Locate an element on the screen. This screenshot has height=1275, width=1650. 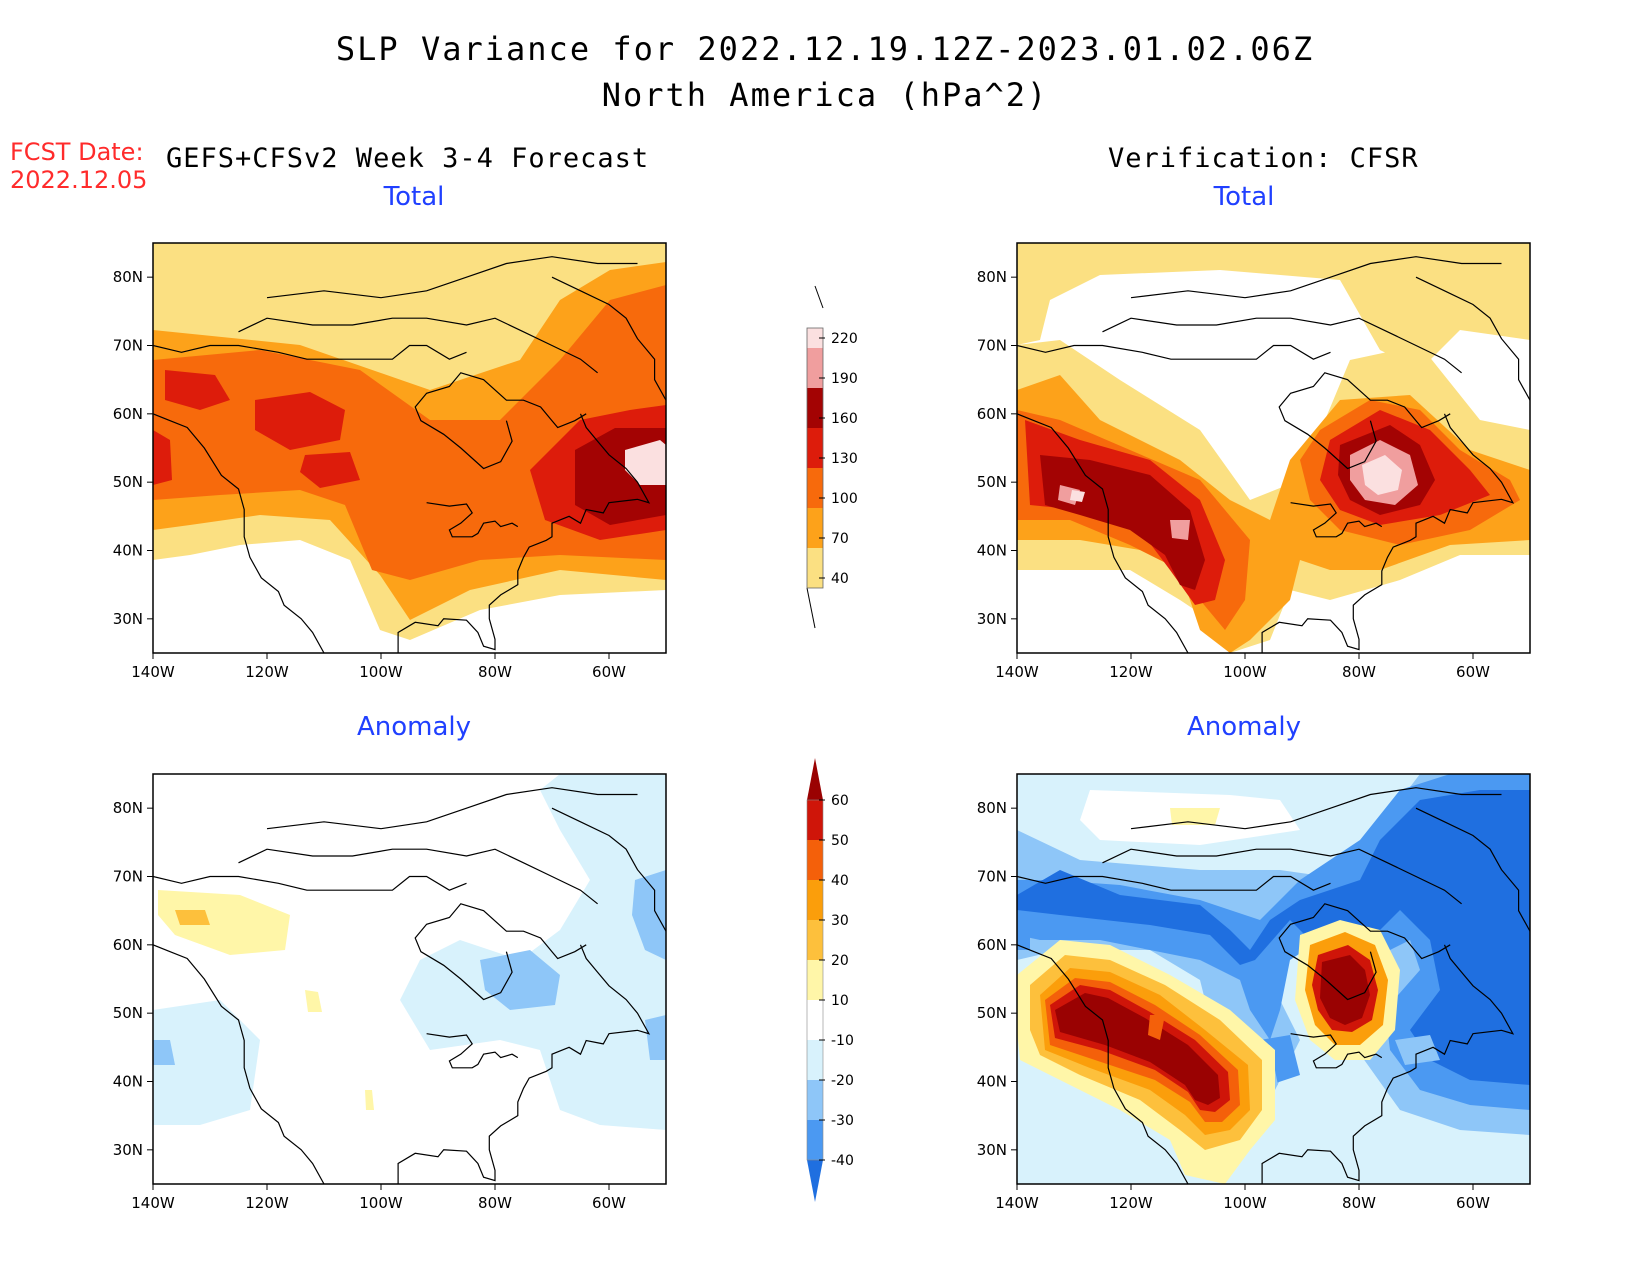
verification-anomaly-field is located at coordinates (1273, 979).